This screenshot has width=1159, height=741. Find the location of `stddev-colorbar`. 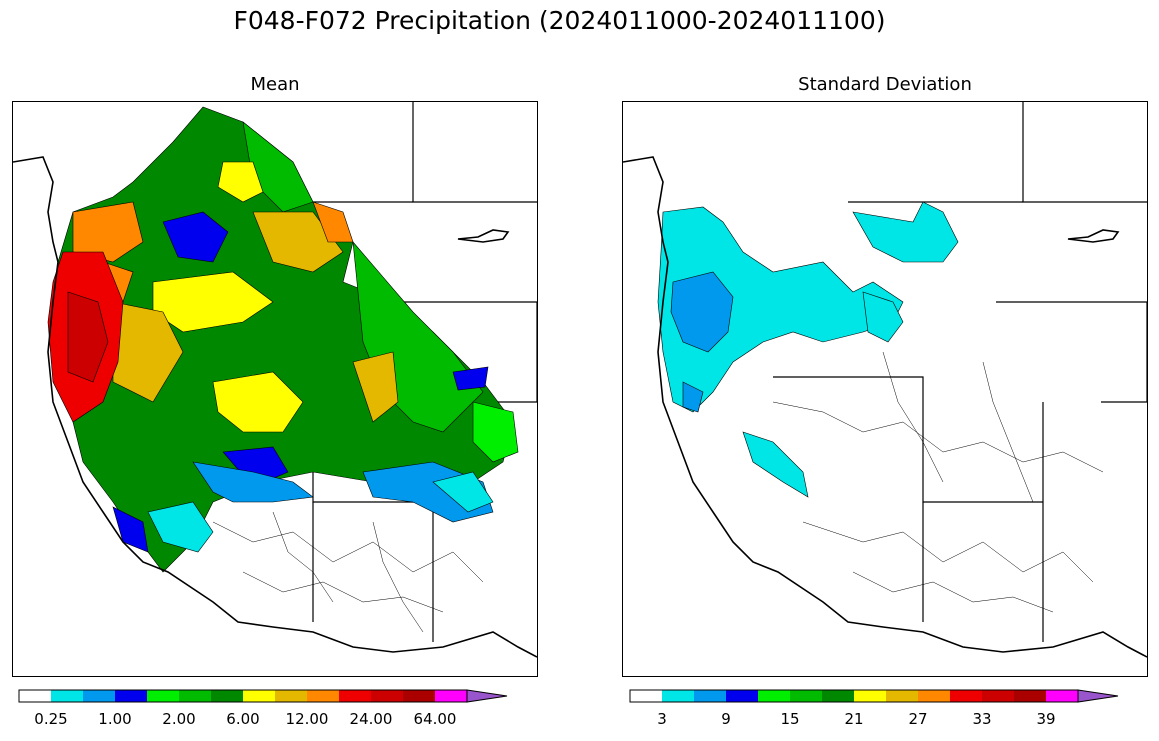

stddev-colorbar is located at coordinates (886, 698).